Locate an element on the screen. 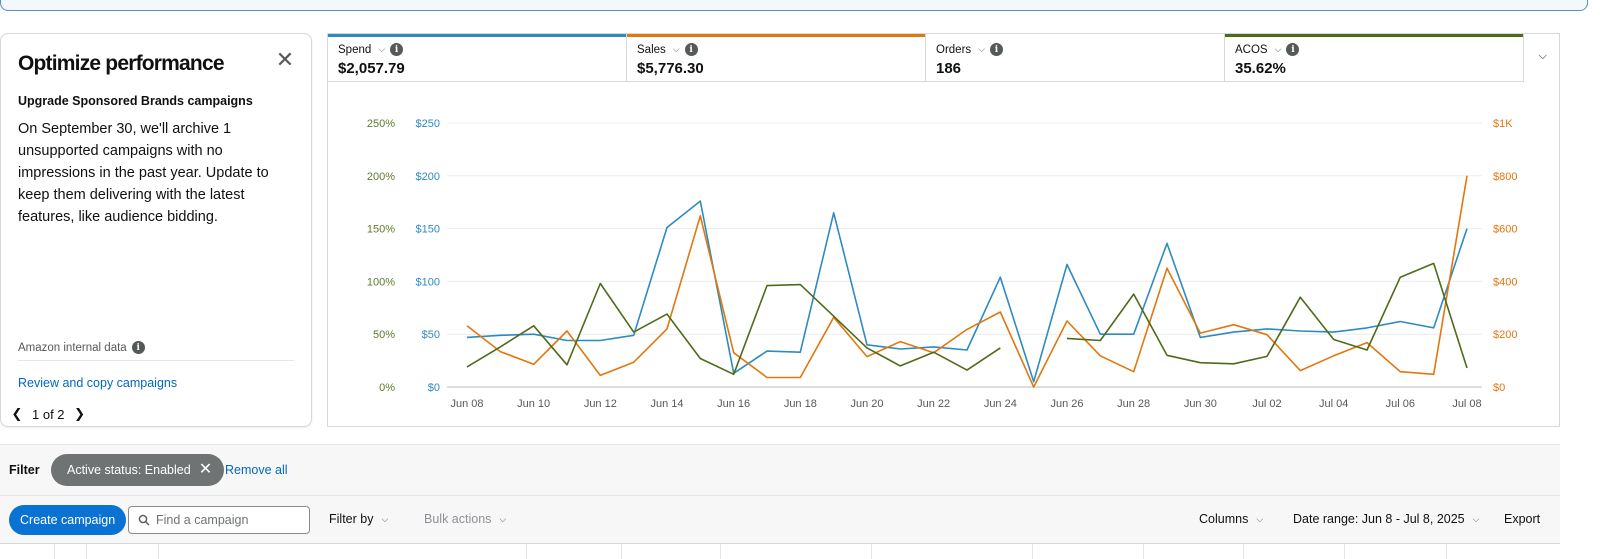 This screenshot has width=1600, height=559. sales-axis-tick: $600 is located at coordinates (1505, 230).